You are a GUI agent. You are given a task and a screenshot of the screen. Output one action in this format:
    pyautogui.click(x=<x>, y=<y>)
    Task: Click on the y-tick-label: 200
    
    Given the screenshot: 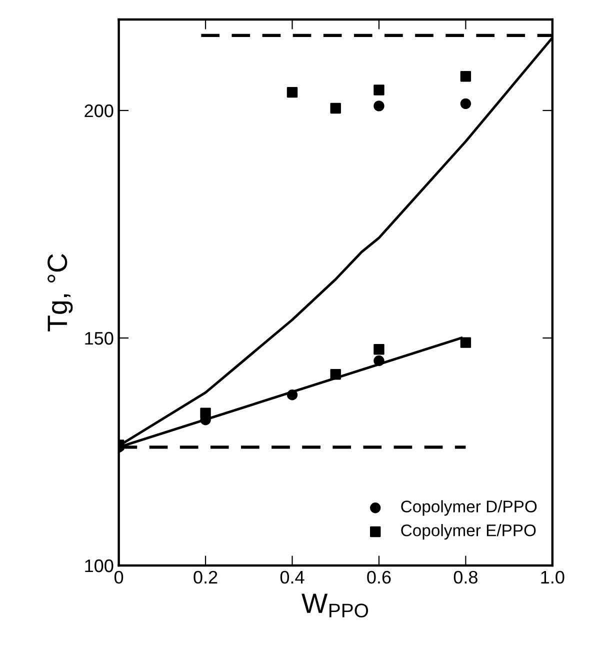 What is the action you would take?
    pyautogui.click(x=99, y=111)
    